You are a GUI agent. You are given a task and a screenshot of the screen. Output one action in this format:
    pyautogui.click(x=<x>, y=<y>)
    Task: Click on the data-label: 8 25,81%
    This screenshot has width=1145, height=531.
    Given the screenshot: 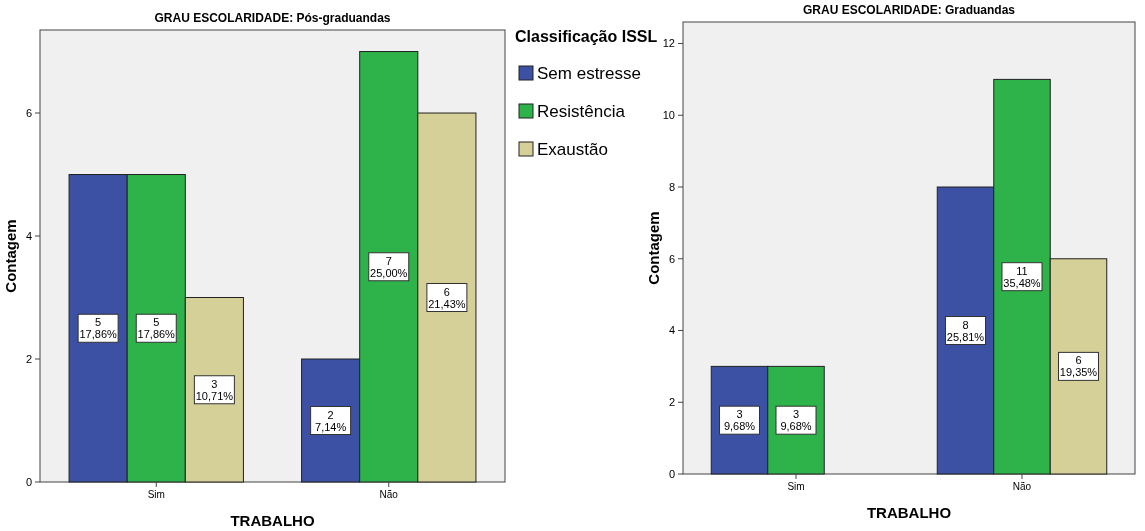 What is the action you would take?
    pyautogui.click(x=965, y=330)
    